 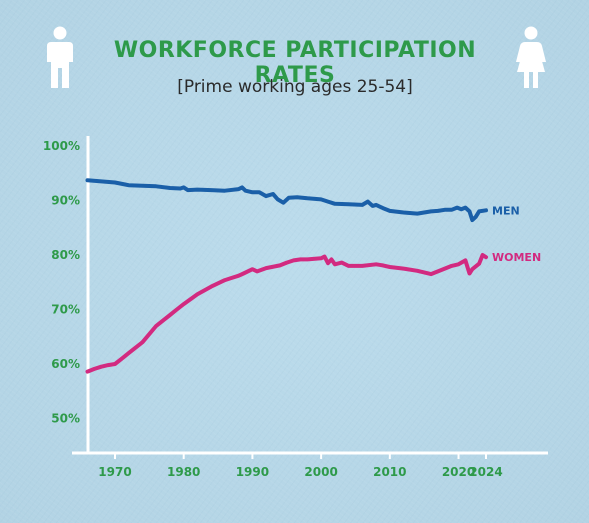 What do you see at coordinates (60, 57) in the screenshot?
I see `man-icon` at bounding box center [60, 57].